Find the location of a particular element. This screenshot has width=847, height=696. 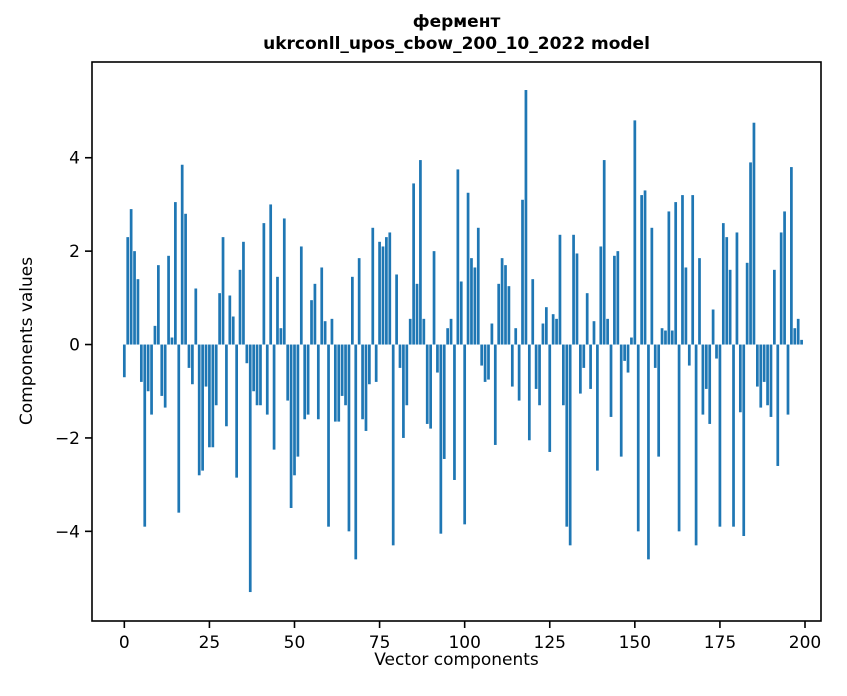

x-axis-ticks: 0 25 50 75 100 125 150 175 200 is located at coordinates (470, 637).